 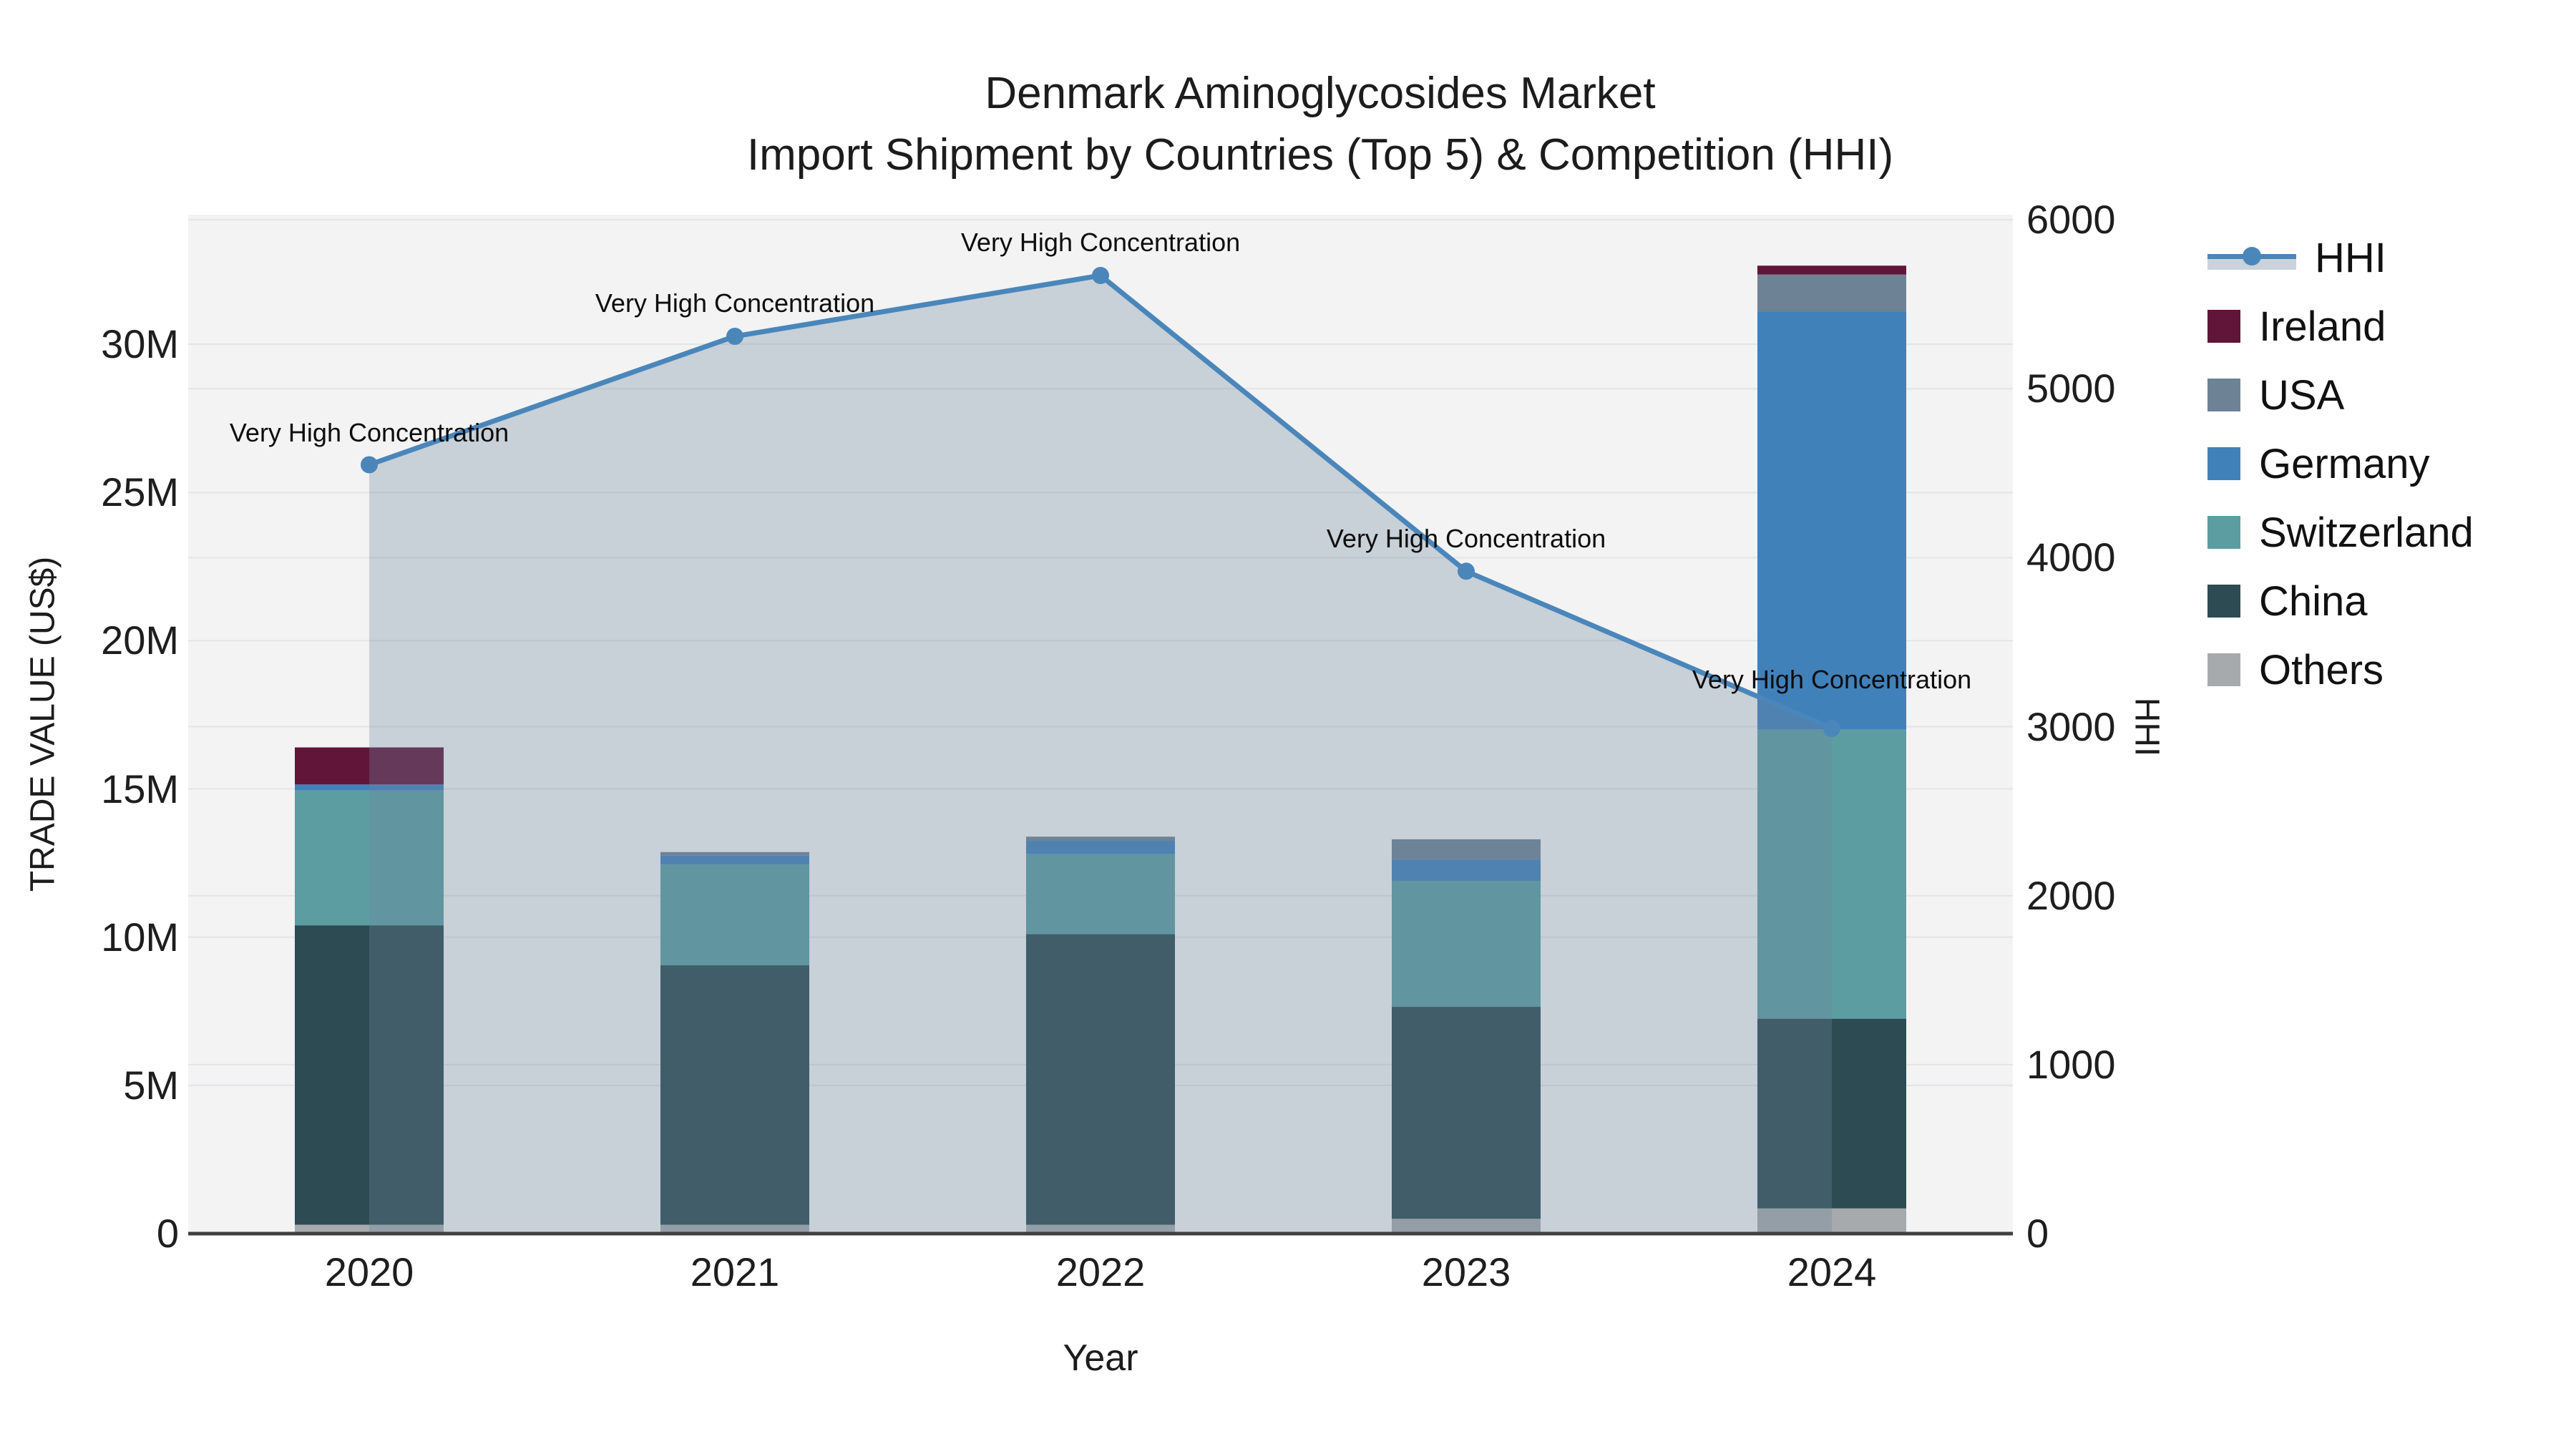 What do you see at coordinates (1831, 1113) in the screenshot?
I see `bar-segment-china-2024` at bounding box center [1831, 1113].